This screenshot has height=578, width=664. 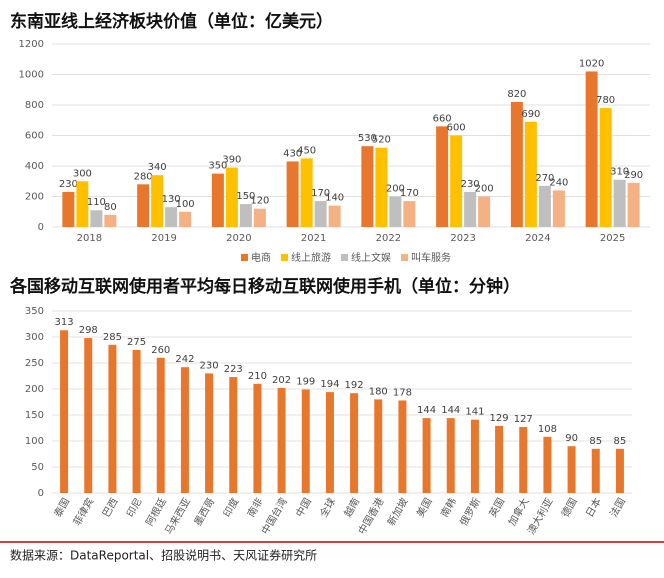 I want to click on x-tick-label: 印尼, so click(x=134, y=507).